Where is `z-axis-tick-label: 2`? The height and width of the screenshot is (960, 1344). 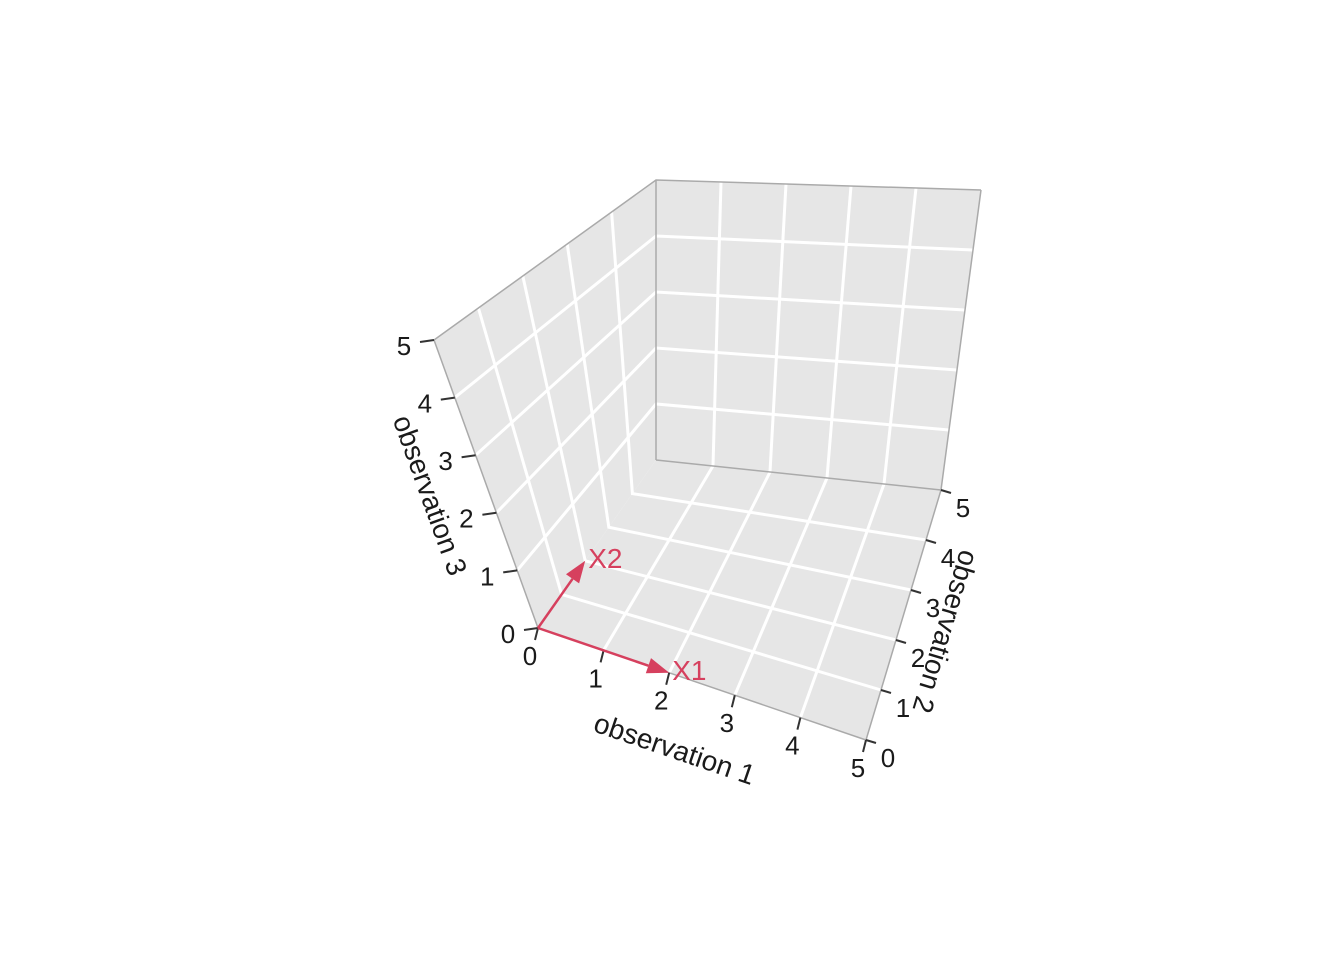 z-axis-tick-label: 2 is located at coordinates (466, 519).